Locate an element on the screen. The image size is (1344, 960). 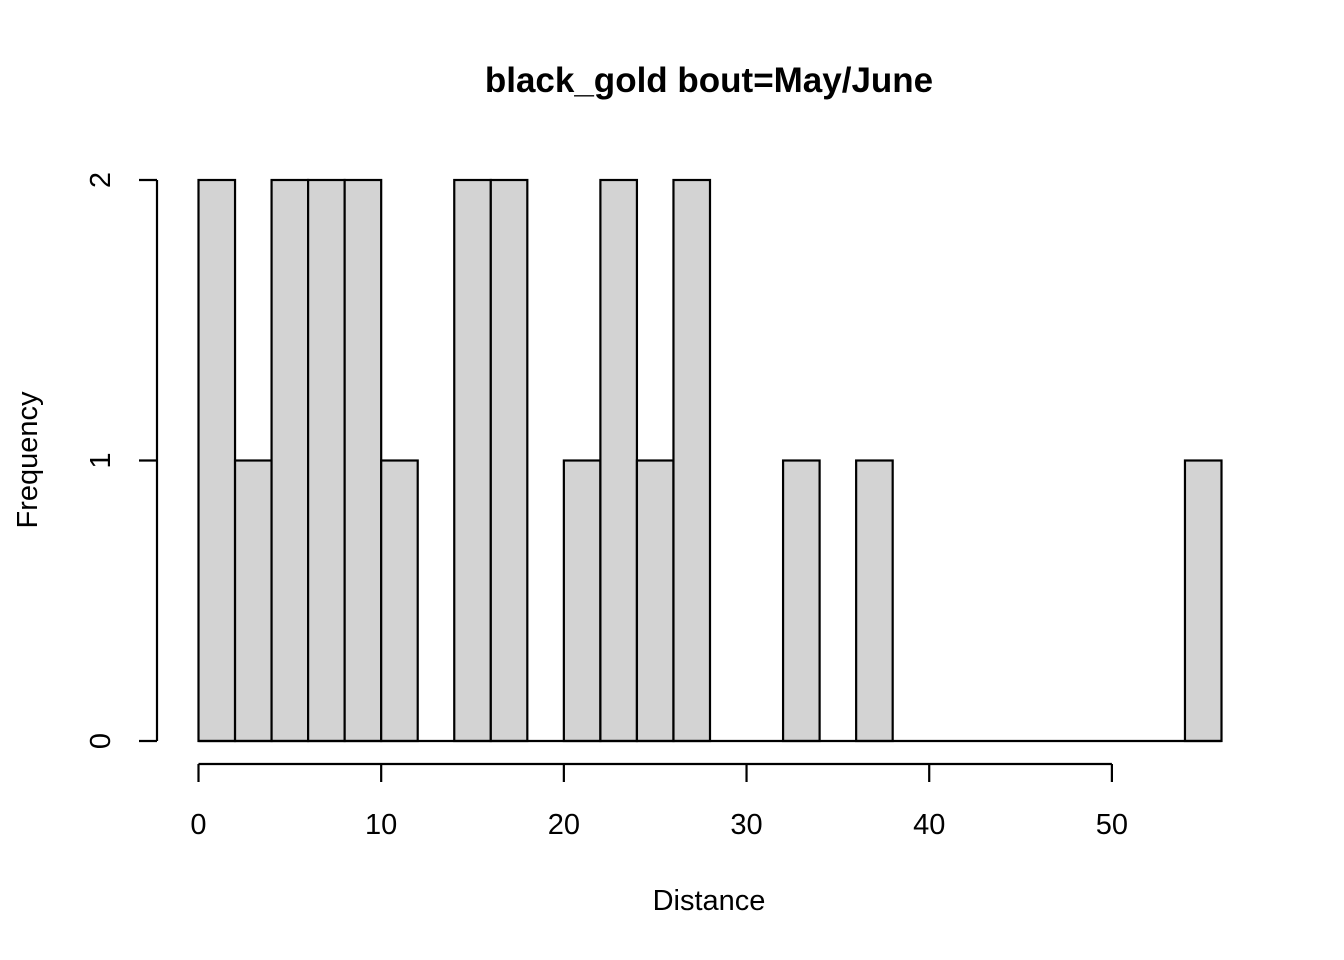
y-axis: 0 1 2 is located at coordinates (122, 460).